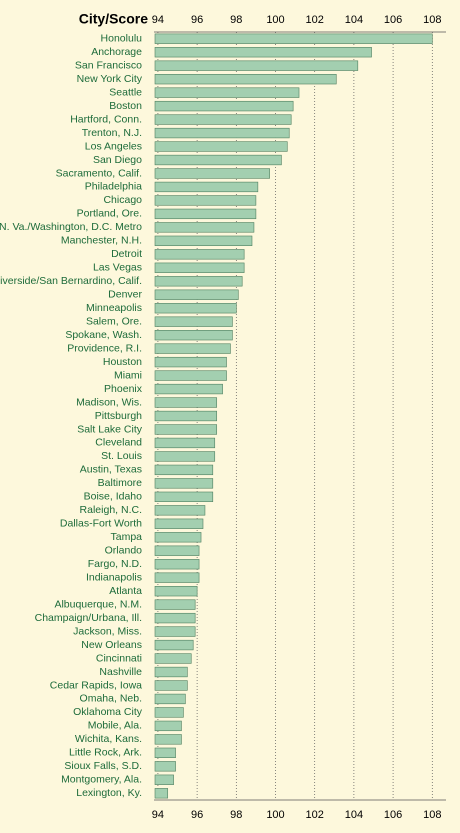 This screenshot has height=833, width=460. I want to click on category-label: Champaign/Urbana, Ill., so click(88, 618).